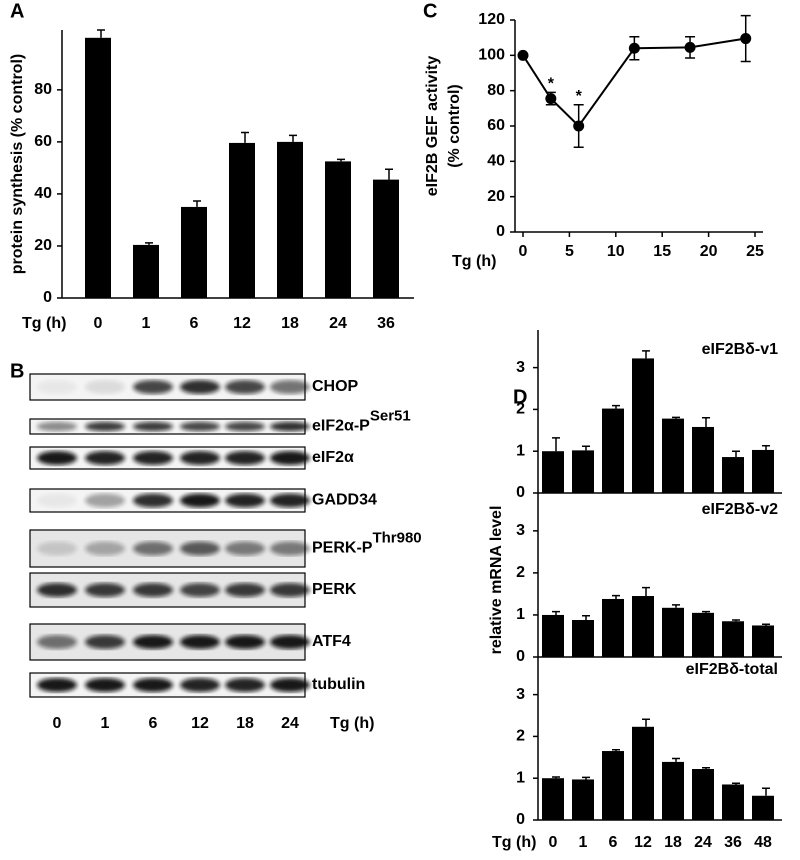  I want to click on y-tick-label: 80, so click(496, 90).